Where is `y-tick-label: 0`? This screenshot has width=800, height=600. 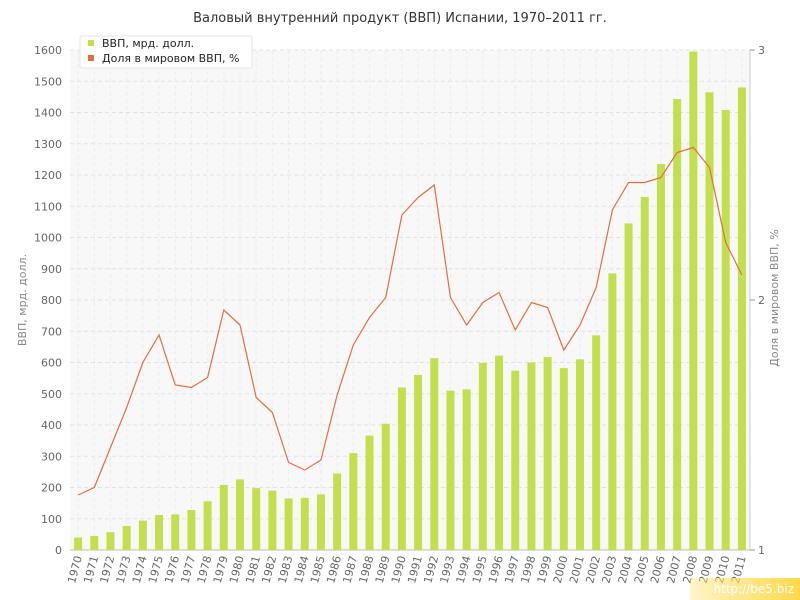
y-tick-label: 0 is located at coordinates (58, 550).